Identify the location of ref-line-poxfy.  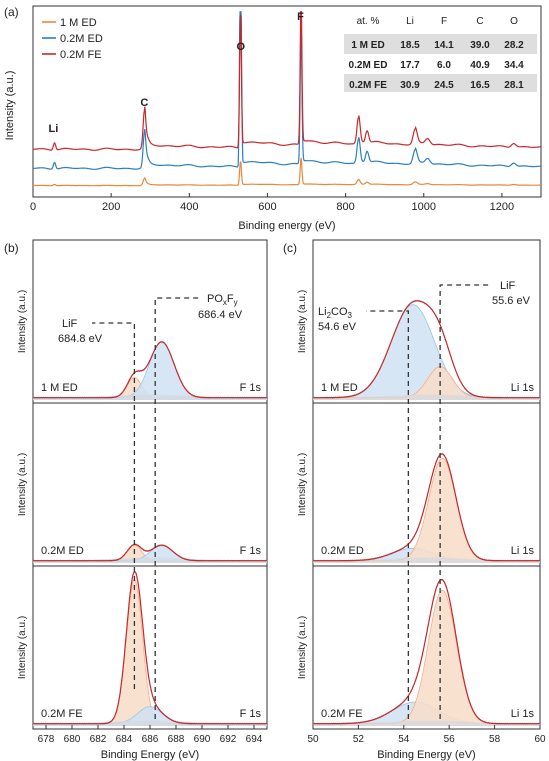
(177, 508).